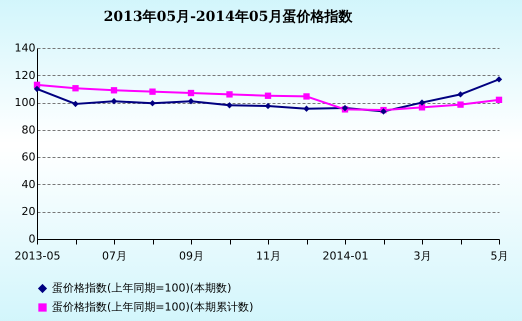 The width and height of the screenshot is (522, 321). What do you see at coordinates (29, 129) in the screenshot?
I see `y-tick-label: 80` at bounding box center [29, 129].